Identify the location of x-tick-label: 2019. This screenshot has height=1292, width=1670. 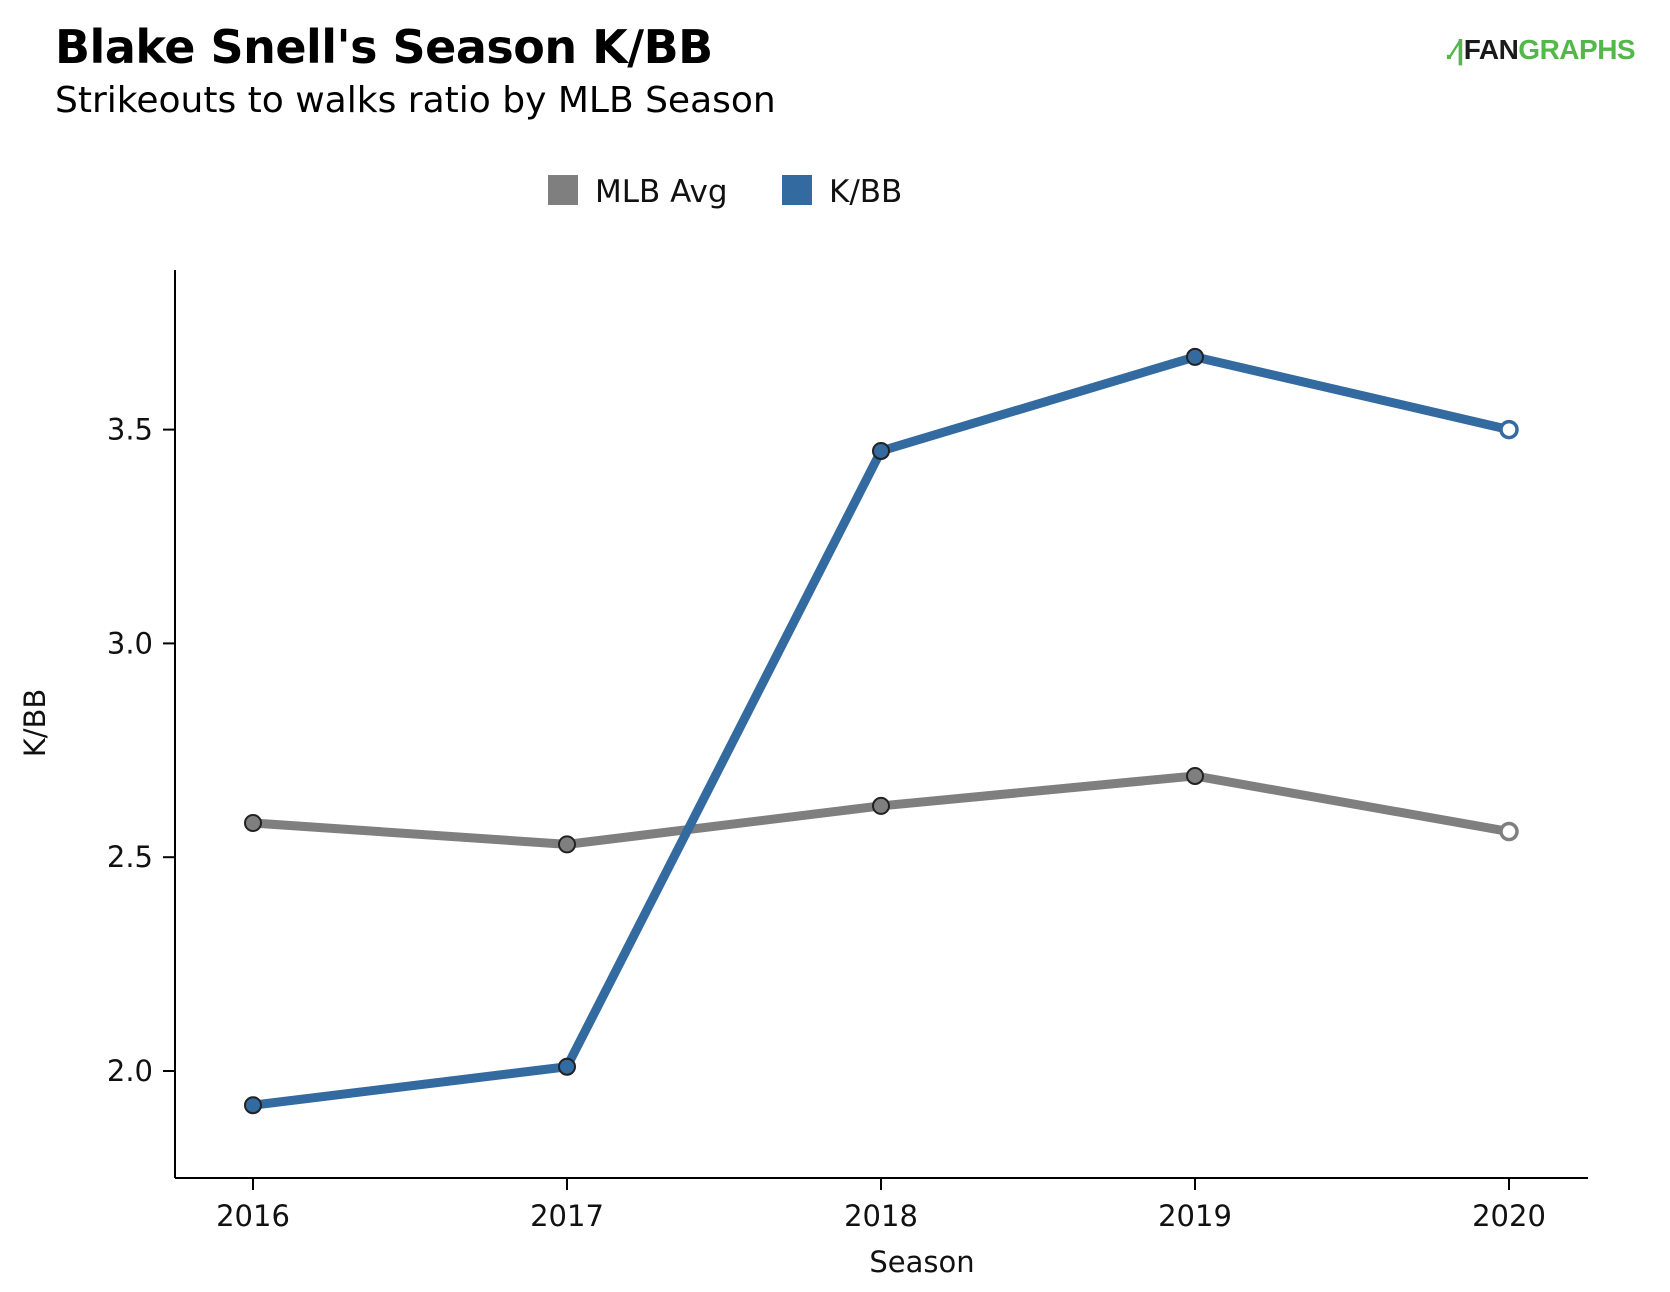
(1195, 1216).